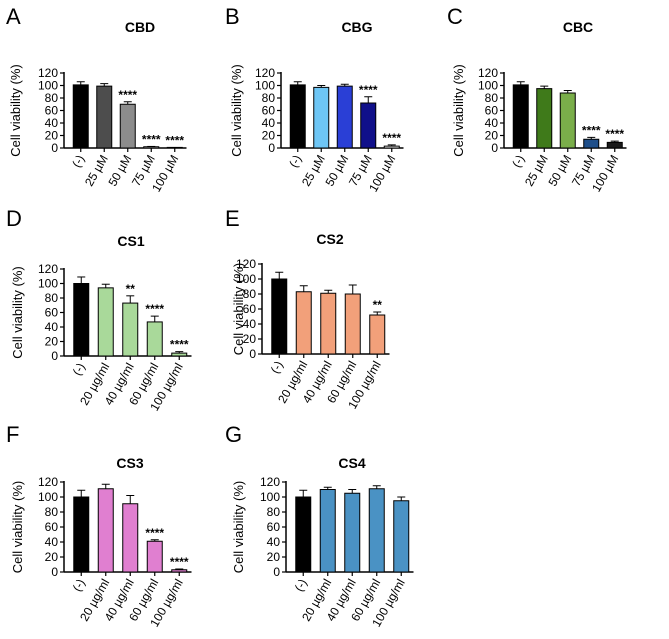 This screenshot has height=639, width=669. What do you see at coordinates (232, 16) in the screenshot?
I see `panel-letter: B` at bounding box center [232, 16].